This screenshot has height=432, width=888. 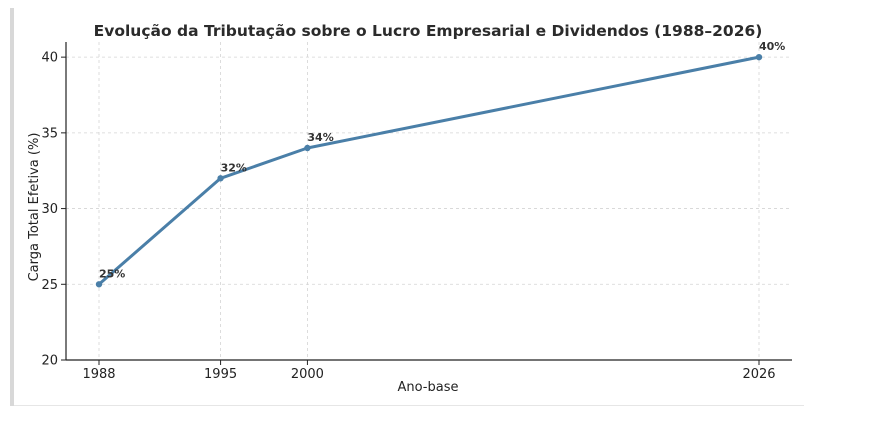 What do you see at coordinates (49, 58) in the screenshot?
I see `y-tick-label: 40` at bounding box center [49, 58].